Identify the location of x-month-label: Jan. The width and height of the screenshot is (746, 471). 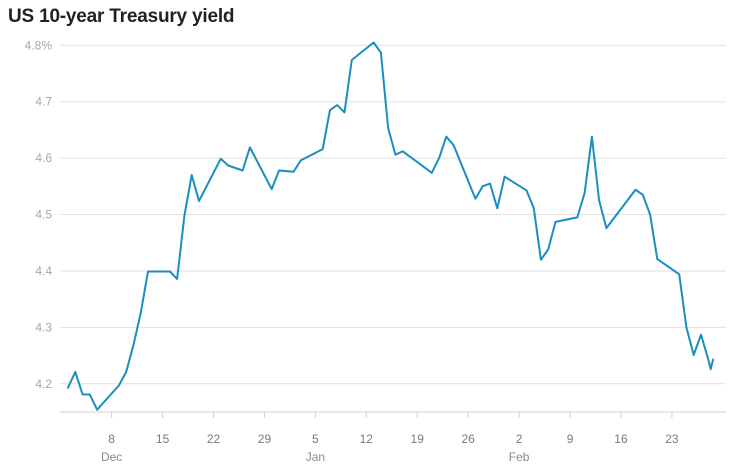
(315, 457).